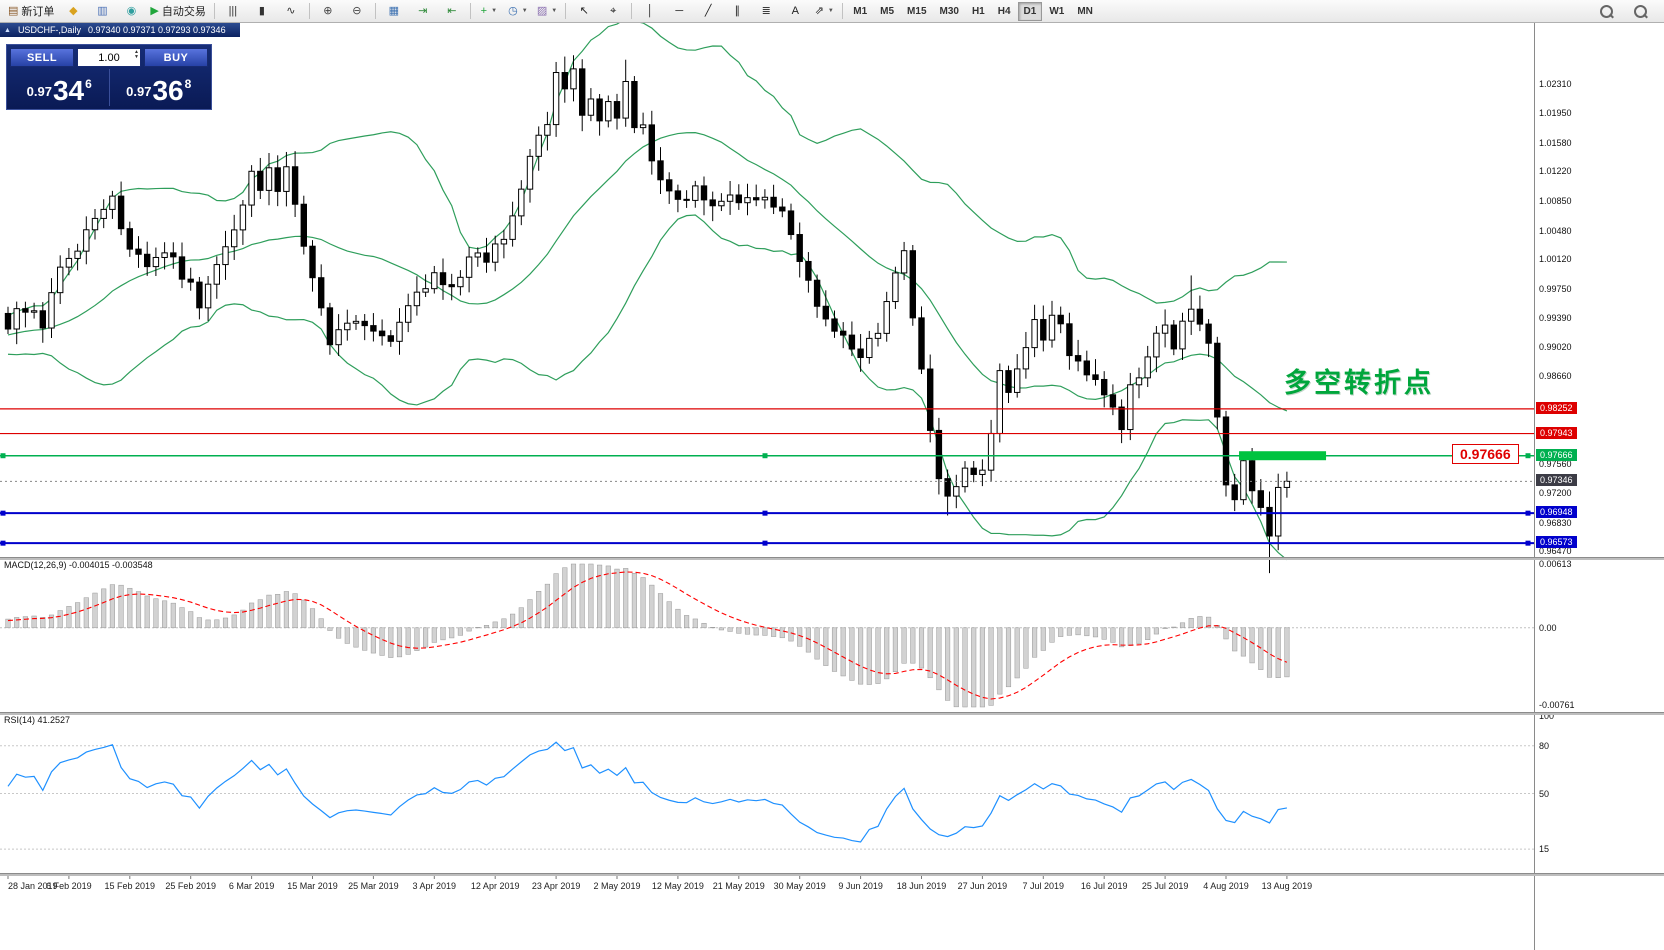 The image size is (1664, 950). Describe the element at coordinates (328, 11) in the screenshot. I see `zoom-in-icon: ⊕` at that location.